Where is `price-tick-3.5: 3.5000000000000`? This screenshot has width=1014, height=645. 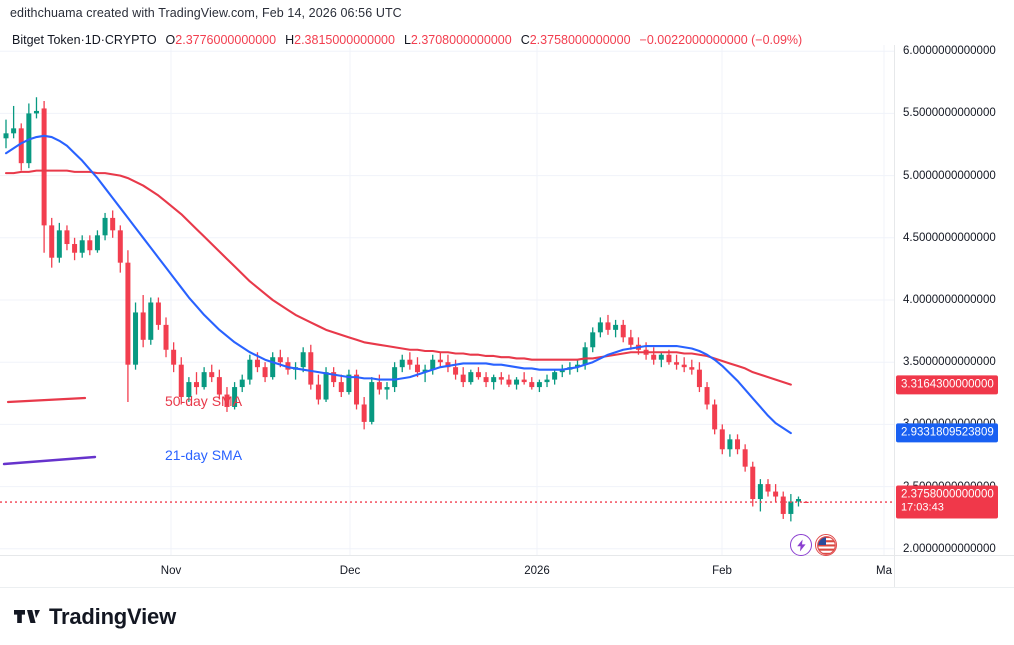 price-tick-3.5: 3.5000000000000 is located at coordinates (949, 362).